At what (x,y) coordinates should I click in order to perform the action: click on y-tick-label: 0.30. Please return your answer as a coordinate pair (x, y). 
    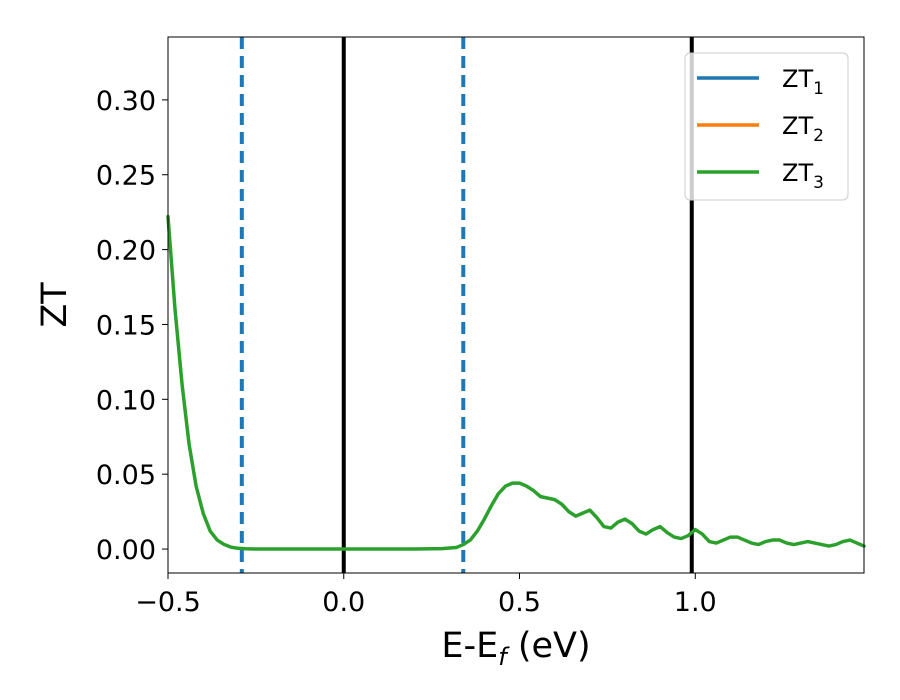
    Looking at the image, I should click on (126, 101).